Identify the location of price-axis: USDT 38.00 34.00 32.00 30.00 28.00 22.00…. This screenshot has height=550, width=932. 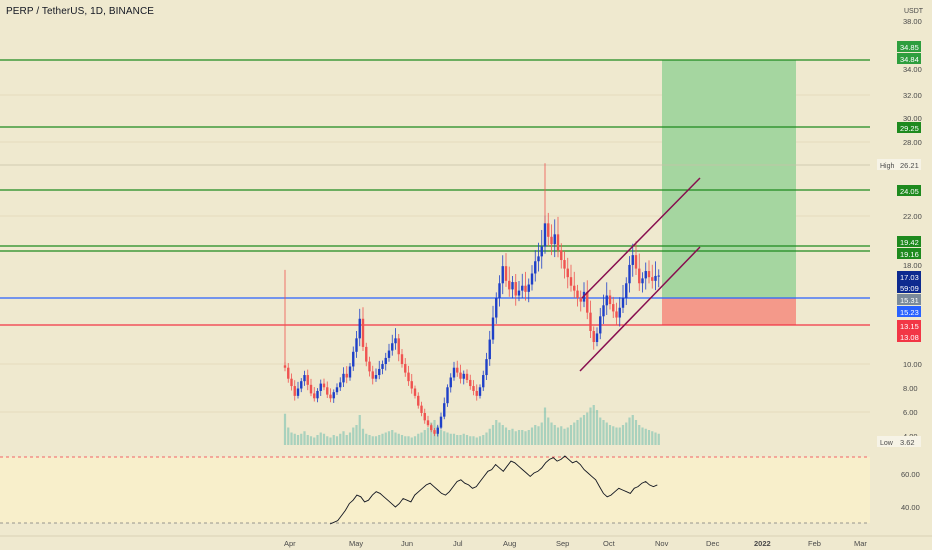
(901, 268).